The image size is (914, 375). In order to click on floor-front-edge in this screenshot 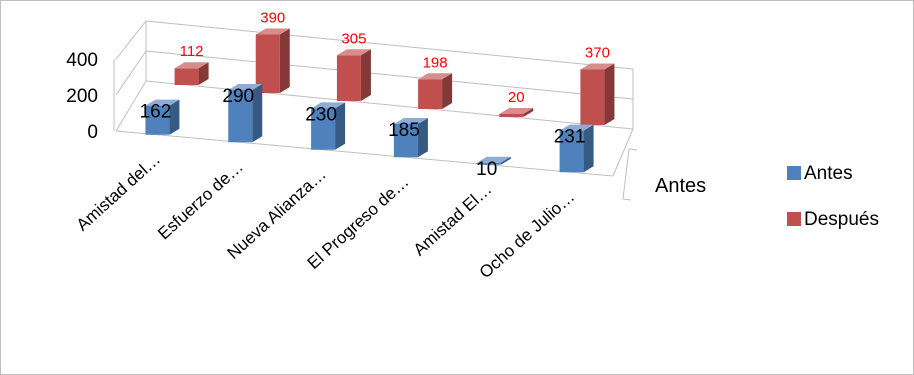, I will do `click(364, 153)`.